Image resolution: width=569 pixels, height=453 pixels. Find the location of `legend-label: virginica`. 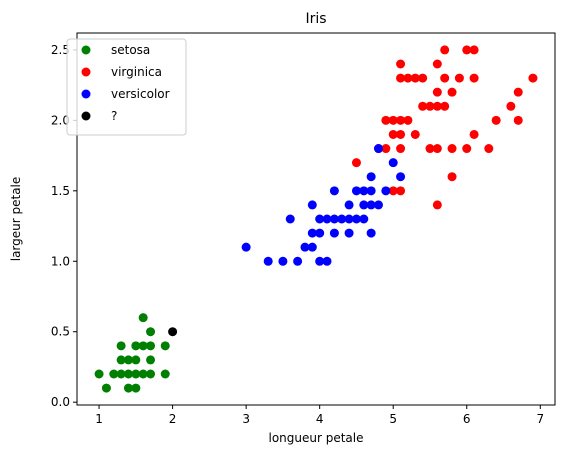

legend-label: virginica is located at coordinates (136, 72).